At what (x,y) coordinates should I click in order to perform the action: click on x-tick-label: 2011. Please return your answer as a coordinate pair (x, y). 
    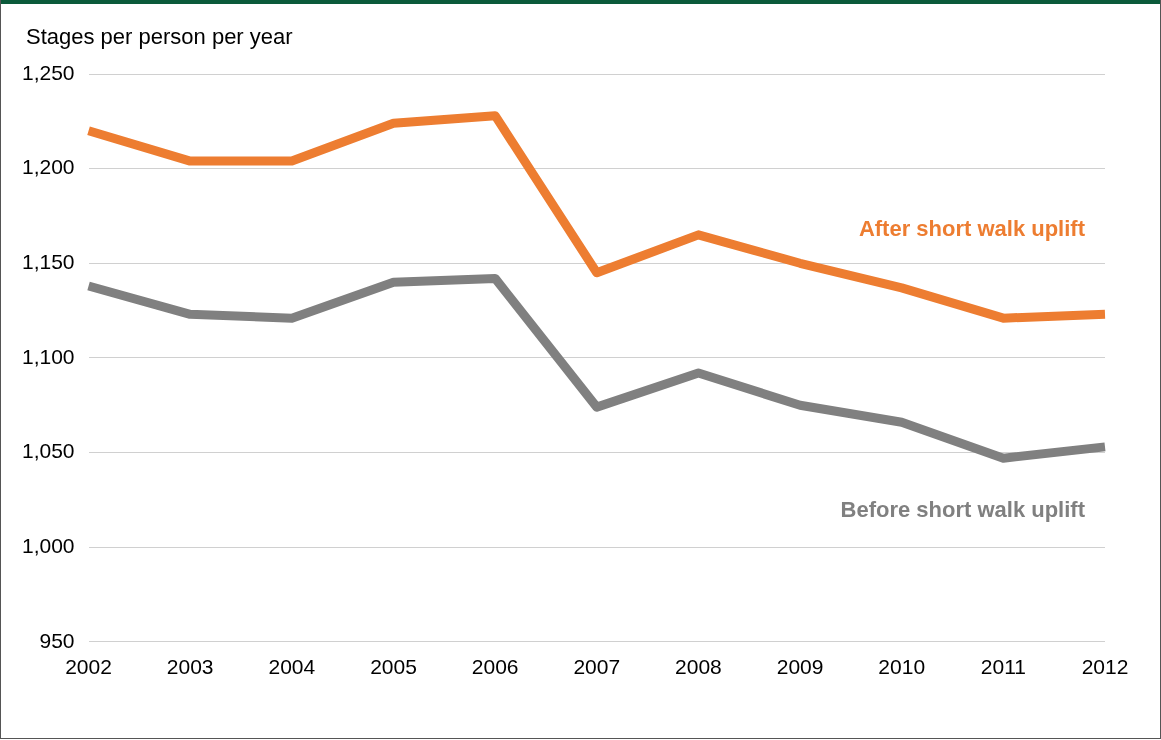
    Looking at the image, I should click on (1003, 667).